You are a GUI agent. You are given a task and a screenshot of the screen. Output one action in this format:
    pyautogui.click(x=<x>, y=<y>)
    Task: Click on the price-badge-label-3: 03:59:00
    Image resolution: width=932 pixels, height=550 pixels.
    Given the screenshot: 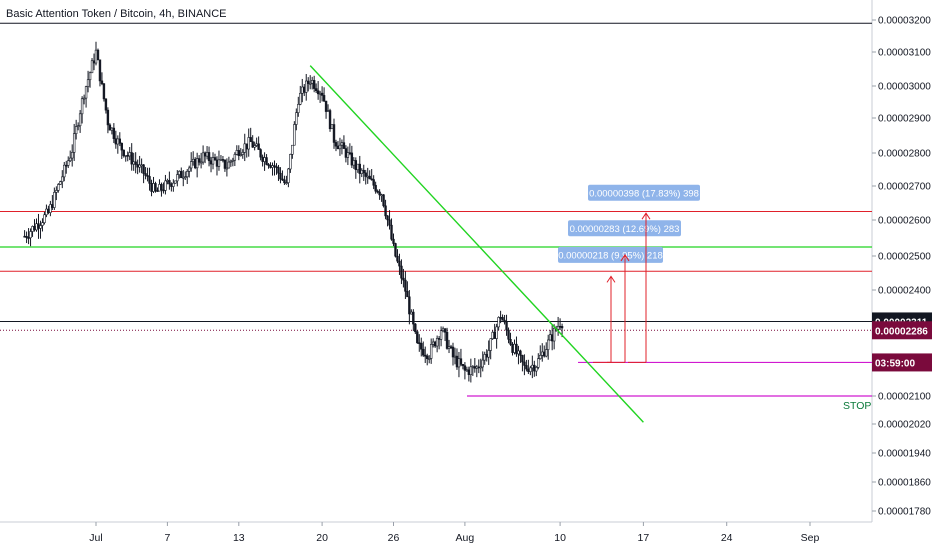 What is the action you would take?
    pyautogui.click(x=895, y=363)
    